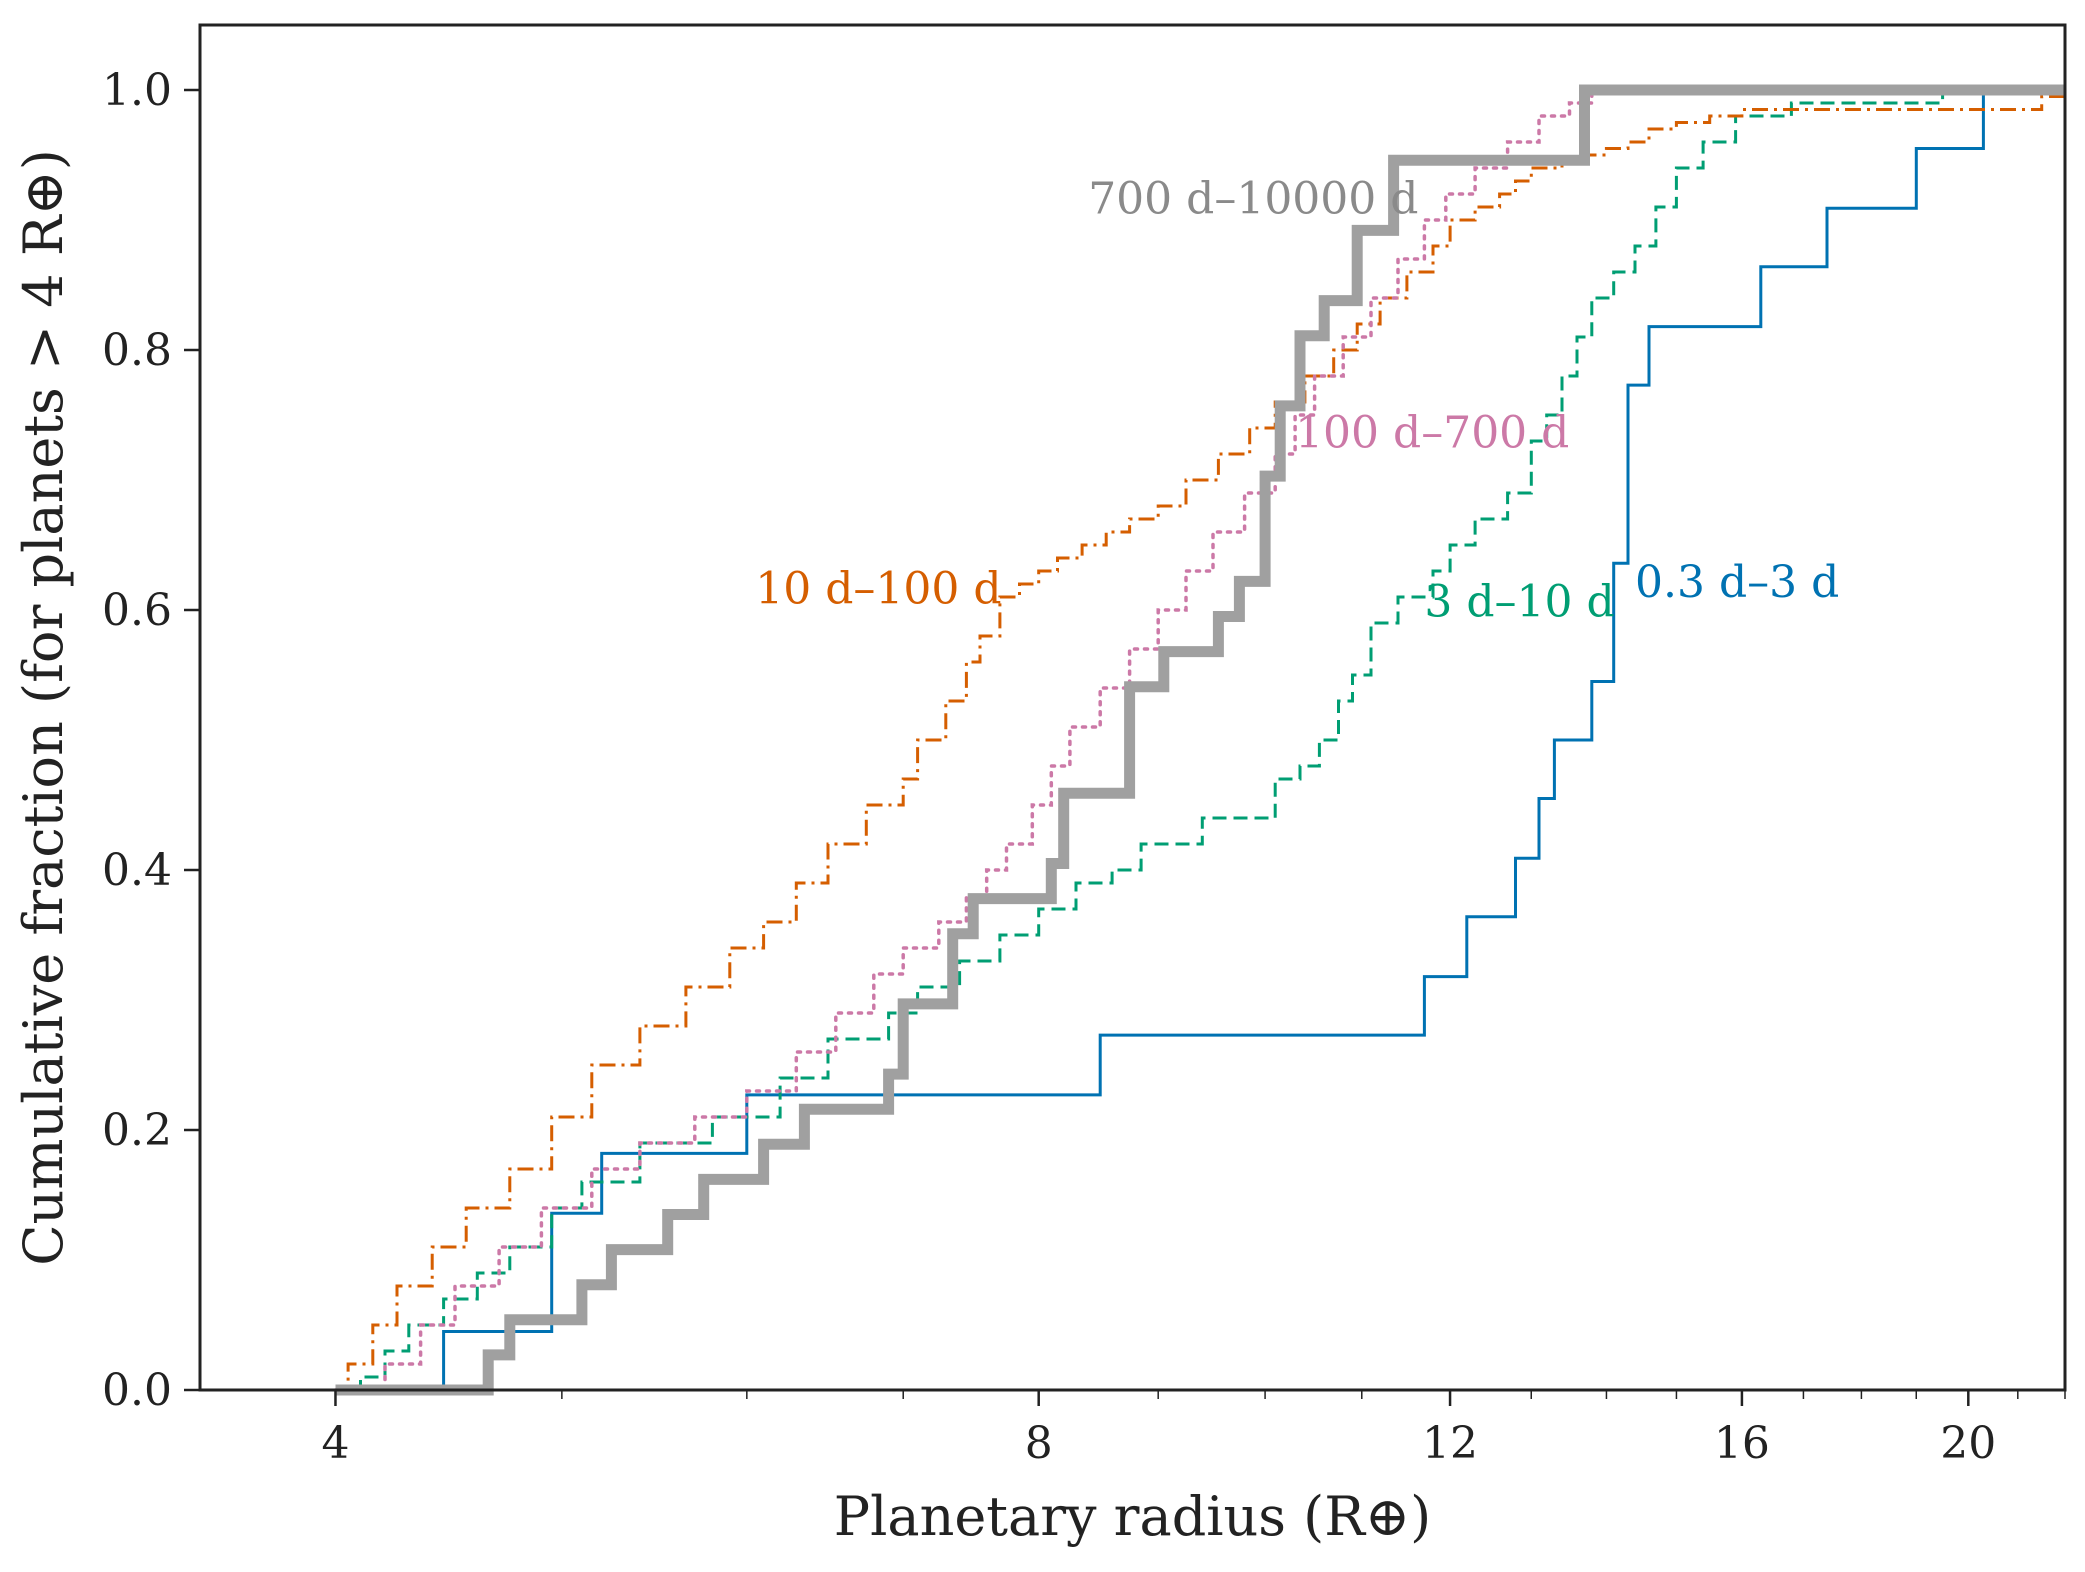 This screenshot has width=2085, height=1572. What do you see at coordinates (137, 610) in the screenshot?
I see `y-tick-label: 0.6` at bounding box center [137, 610].